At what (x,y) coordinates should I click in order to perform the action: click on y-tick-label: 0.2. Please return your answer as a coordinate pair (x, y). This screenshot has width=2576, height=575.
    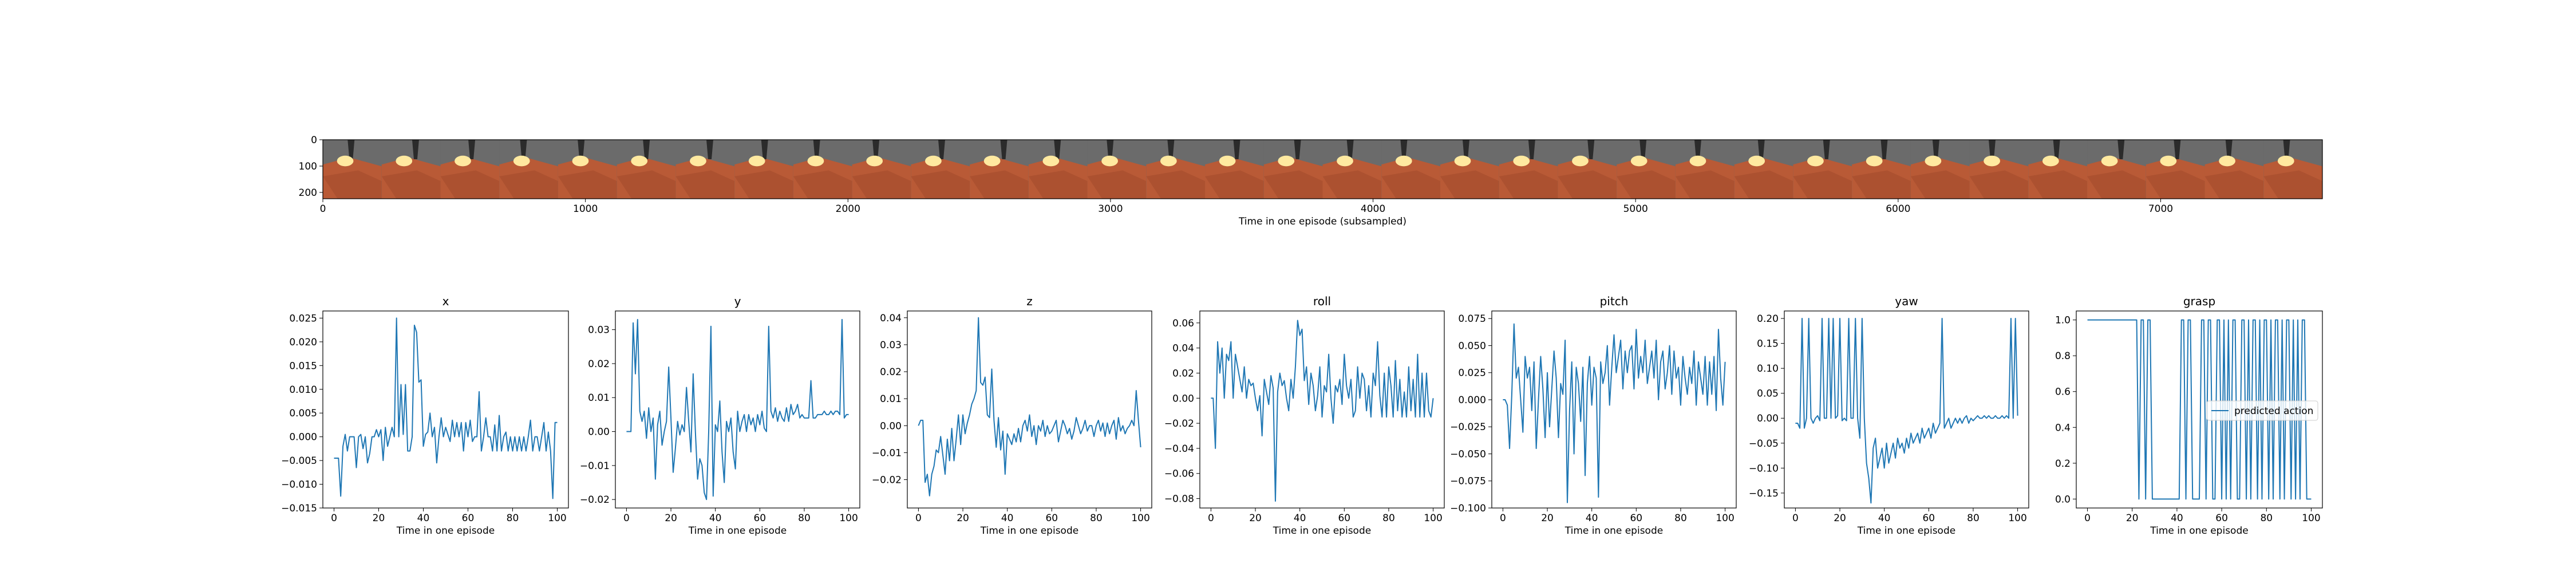
    Looking at the image, I should click on (2063, 464).